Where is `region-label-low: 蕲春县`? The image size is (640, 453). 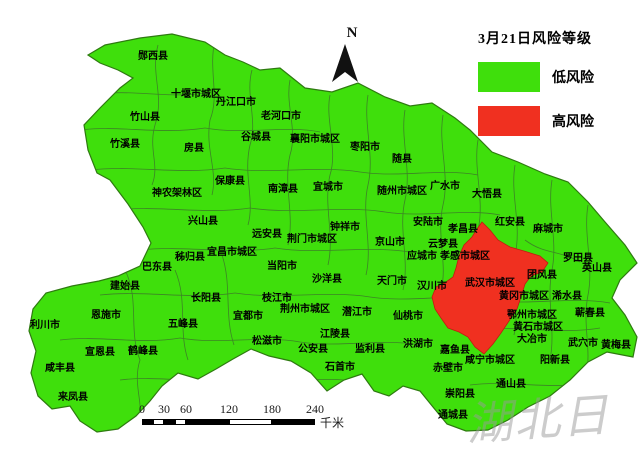
region-label-low: 蕲春县 is located at coordinates (590, 313).